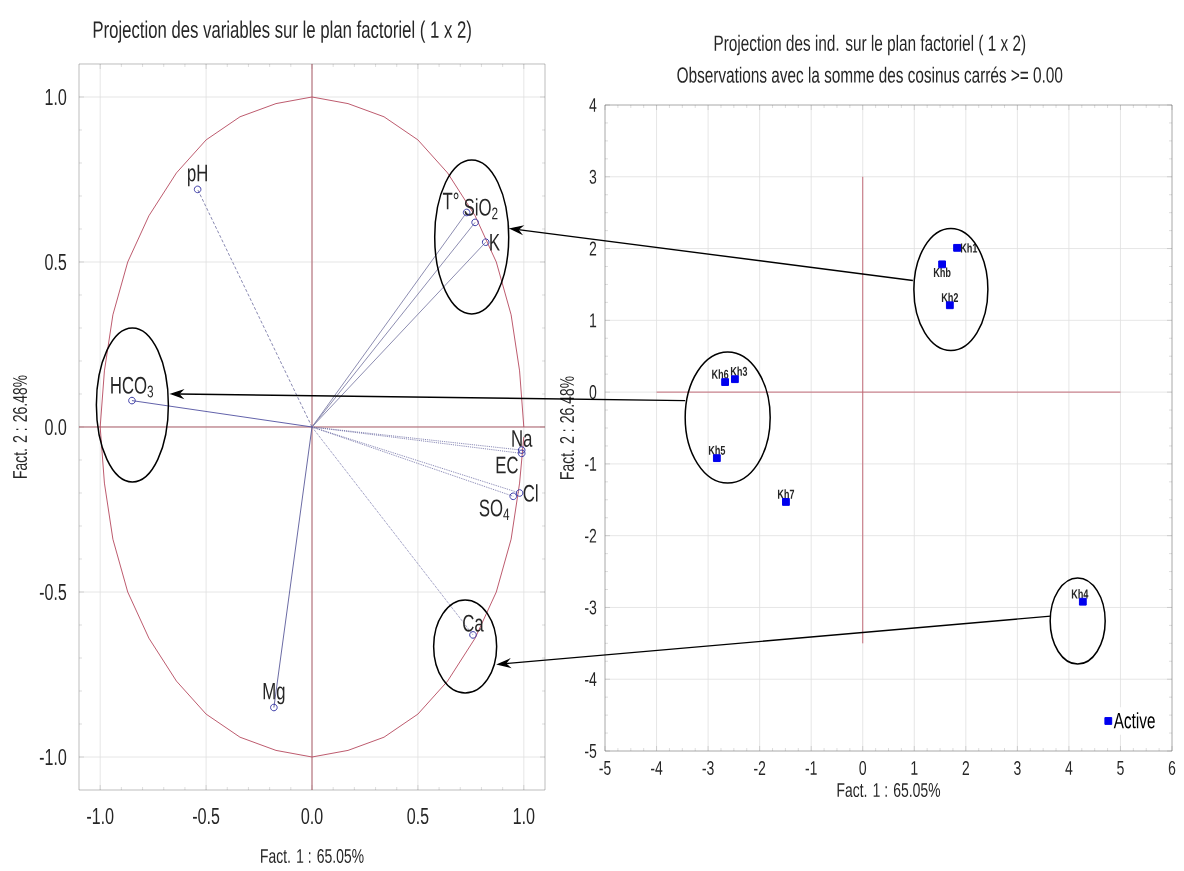  Describe the element at coordinates (197, 175) in the screenshot. I see `annotation: pH` at that location.